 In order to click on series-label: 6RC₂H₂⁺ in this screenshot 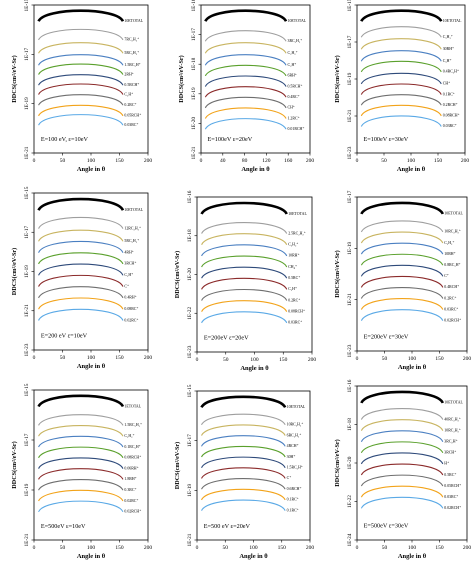, I will do `click(294, 434)`.